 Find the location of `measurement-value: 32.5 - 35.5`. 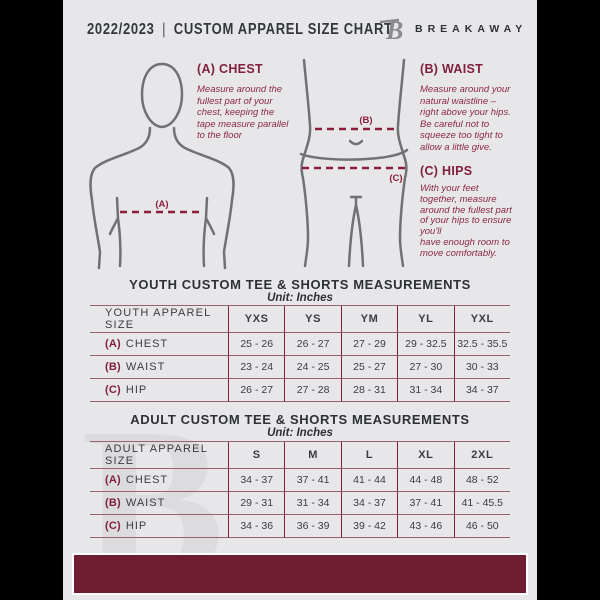

measurement-value: 32.5 - 35.5 is located at coordinates (481, 344).